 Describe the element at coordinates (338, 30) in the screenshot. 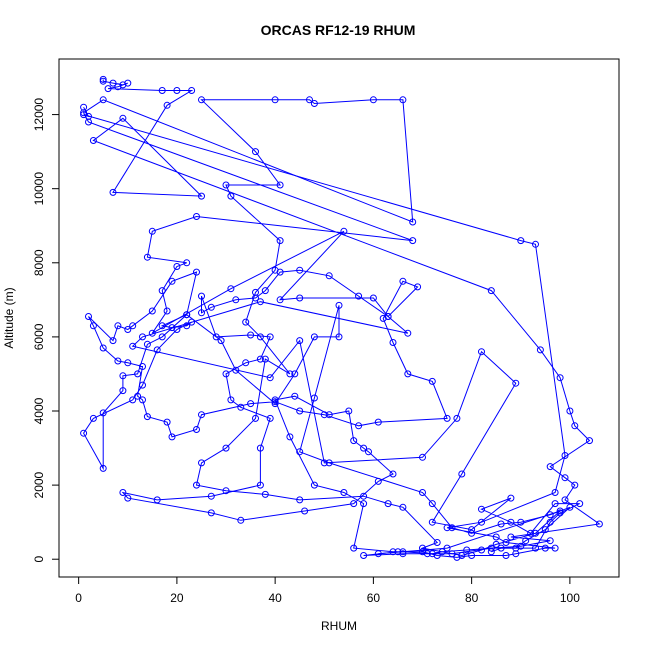

I see `chart-title: ORCAS RF12-19 RHUM` at that location.